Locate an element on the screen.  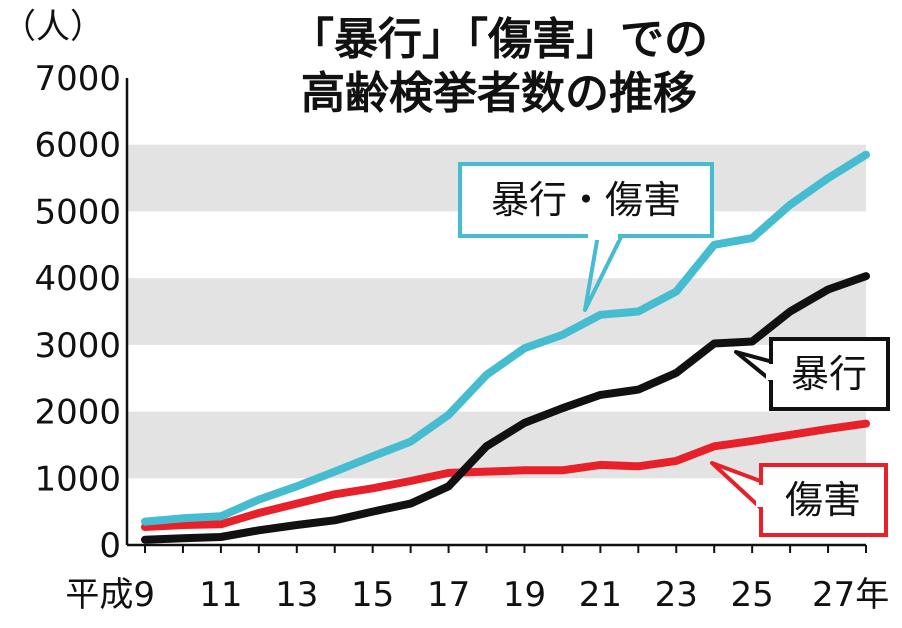
x-tick-label: 25 is located at coordinates (752, 595).